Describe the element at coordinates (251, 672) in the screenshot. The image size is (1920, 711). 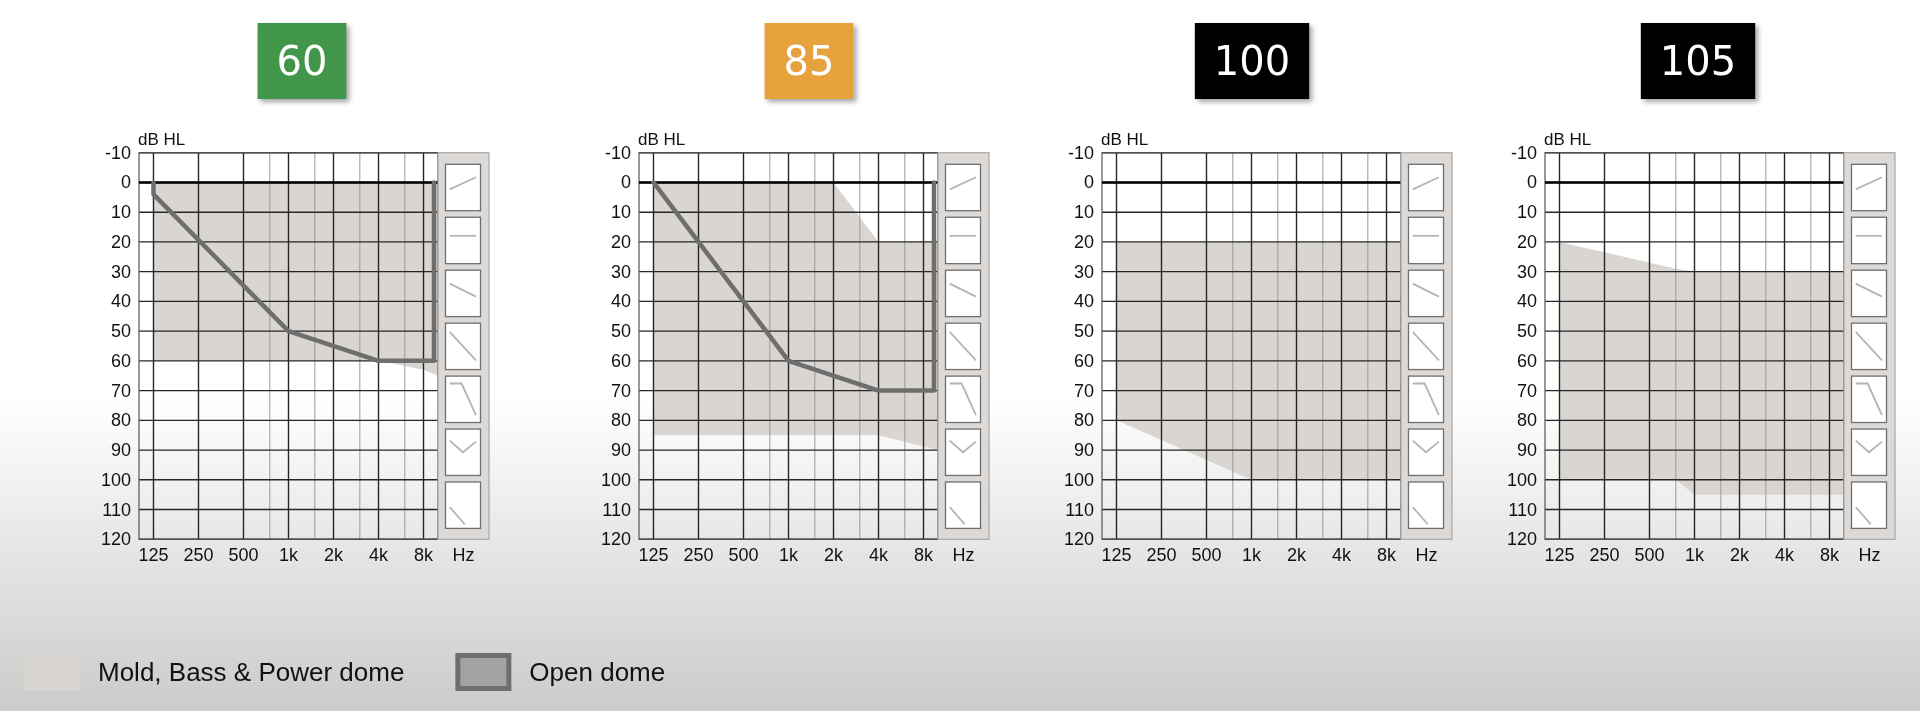
I see `legend-label: Mold, Bass & Power dome` at that location.